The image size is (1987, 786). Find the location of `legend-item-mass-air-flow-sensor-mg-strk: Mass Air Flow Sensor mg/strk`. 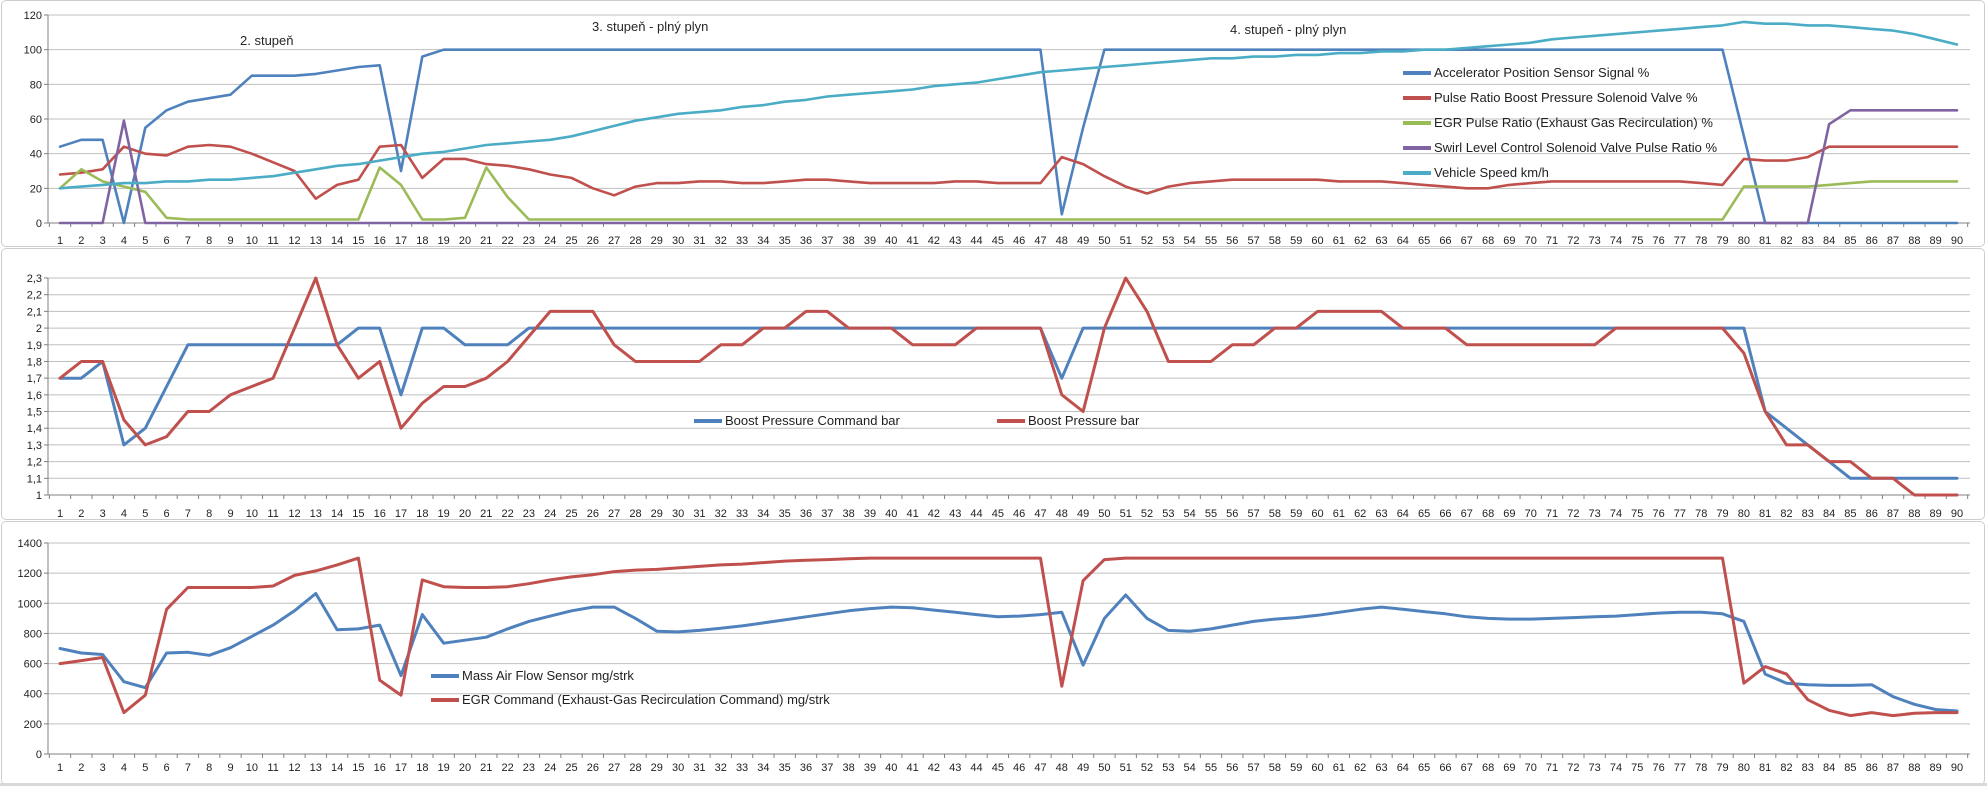

legend-item-mass-air-flow-sensor-mg-strk: Mass Air Flow Sensor mg/strk is located at coordinates (532, 675).